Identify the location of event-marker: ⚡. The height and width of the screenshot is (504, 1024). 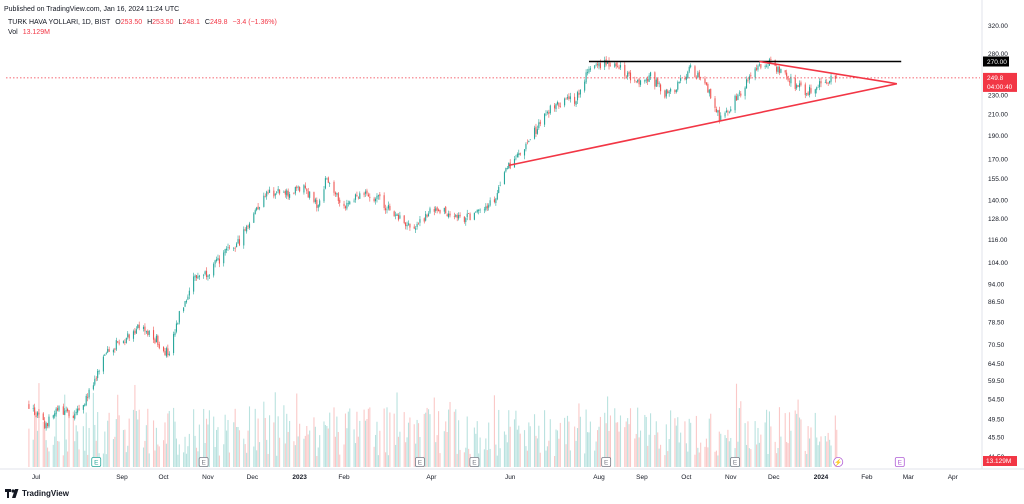
(838, 461).